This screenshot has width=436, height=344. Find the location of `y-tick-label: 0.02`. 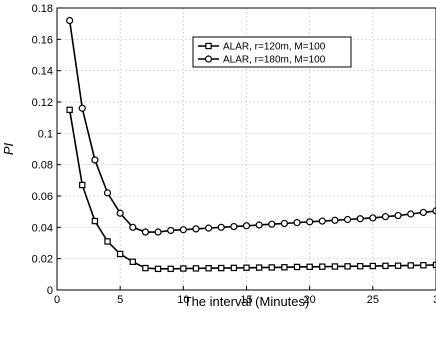

y-tick-label: 0.02 is located at coordinates (42, 260).